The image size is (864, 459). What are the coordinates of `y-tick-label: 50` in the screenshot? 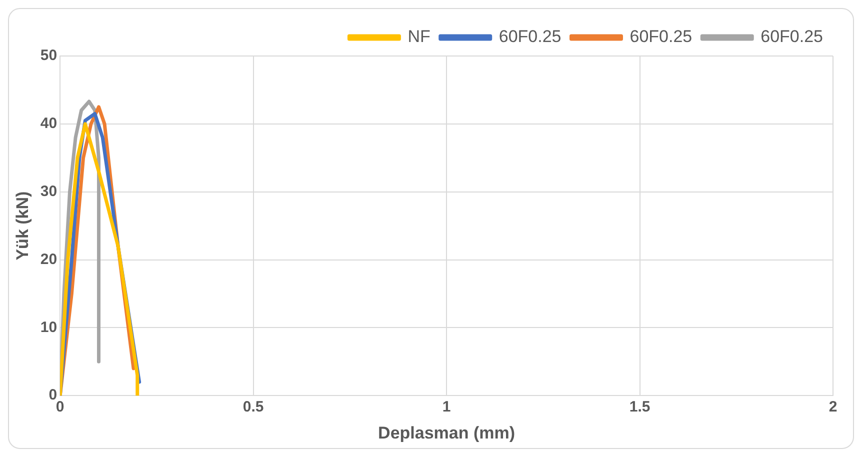 It's located at (49, 55).